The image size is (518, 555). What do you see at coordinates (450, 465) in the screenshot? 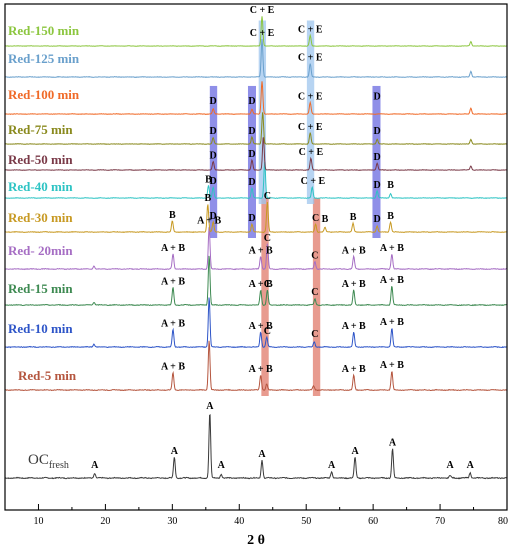
I see `peak-label-oc-9: A` at bounding box center [450, 465].